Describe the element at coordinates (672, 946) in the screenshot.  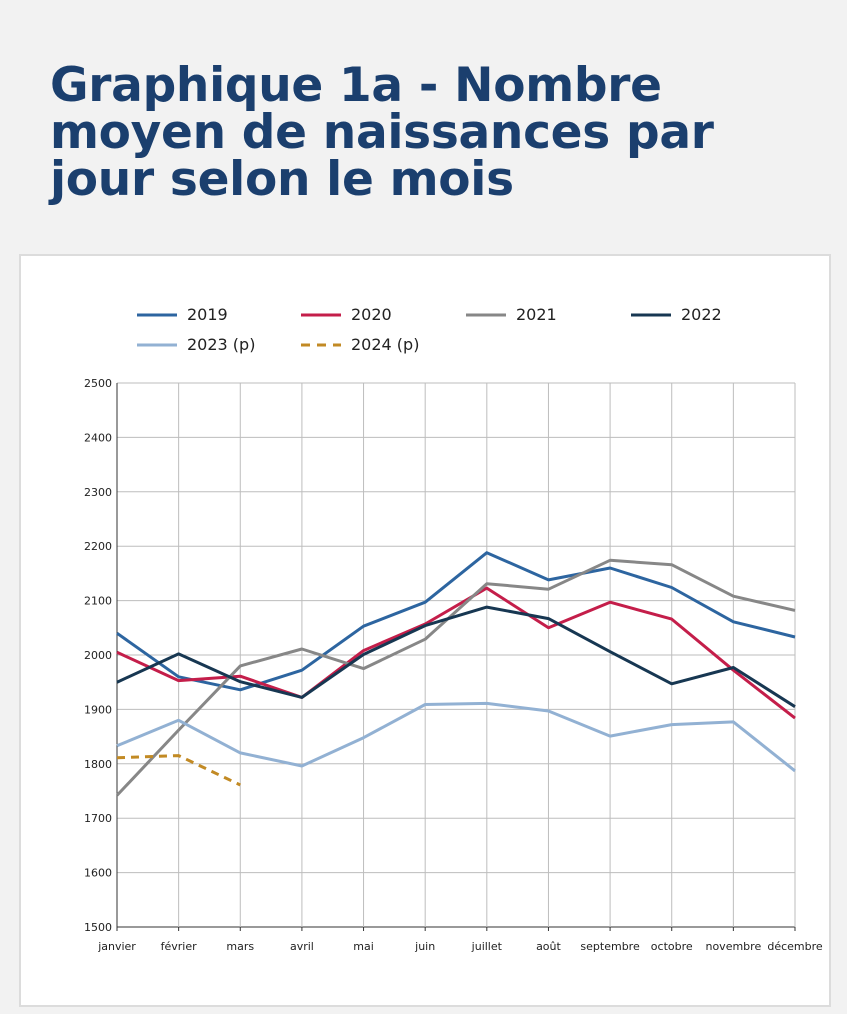
I see `x-tick-label-10: octobre` at that location.